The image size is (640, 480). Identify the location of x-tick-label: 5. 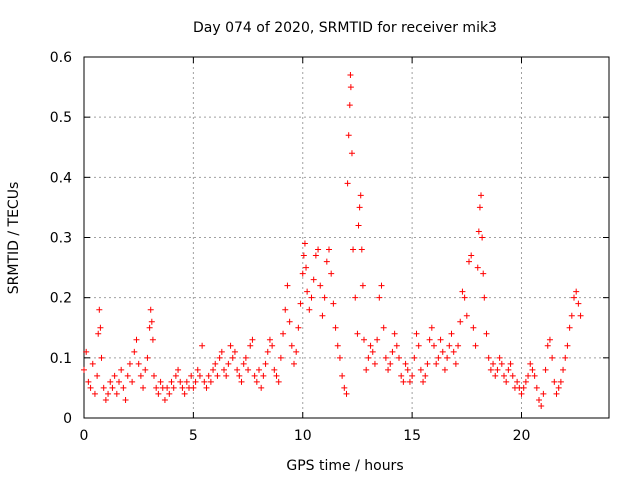
(193, 436).